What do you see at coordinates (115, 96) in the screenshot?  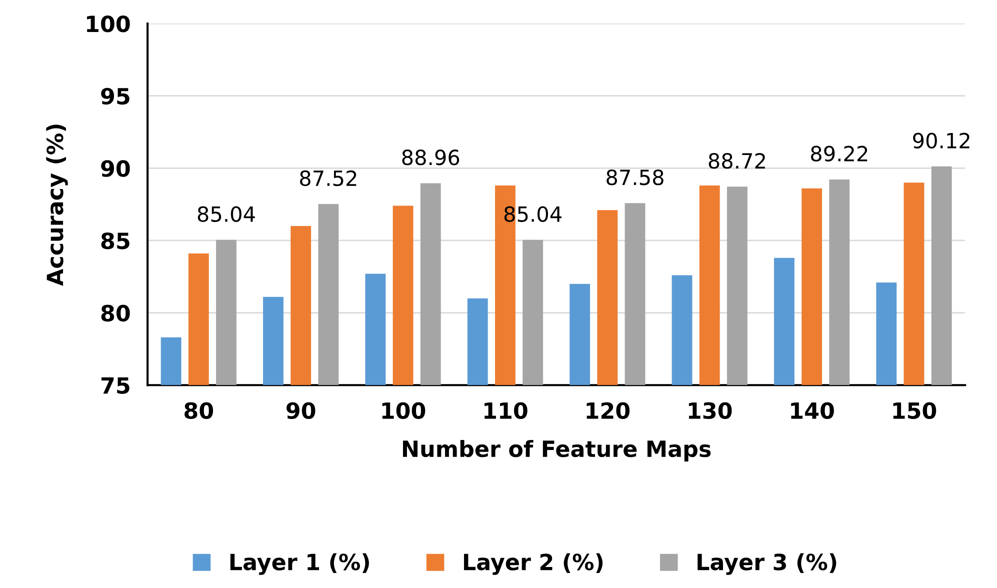 I see `y-tick-label: 95` at bounding box center [115, 96].